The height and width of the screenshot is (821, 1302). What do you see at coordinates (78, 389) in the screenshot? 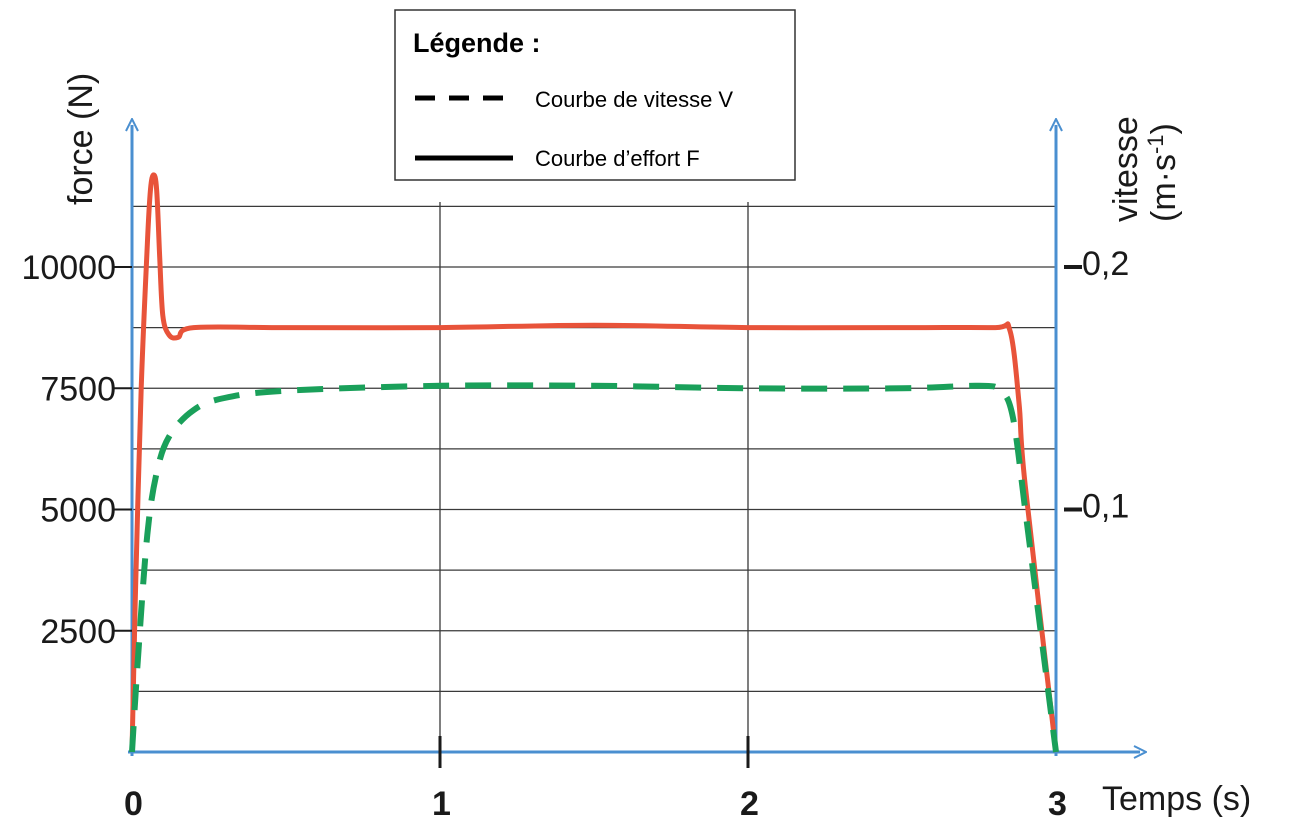
I see `y-left-tick-label: 7500` at bounding box center [78, 389].